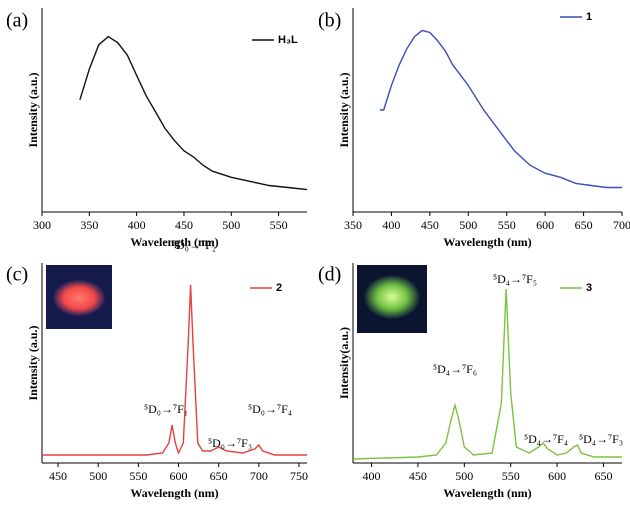  I want to click on legend-label: 3, so click(589, 288).